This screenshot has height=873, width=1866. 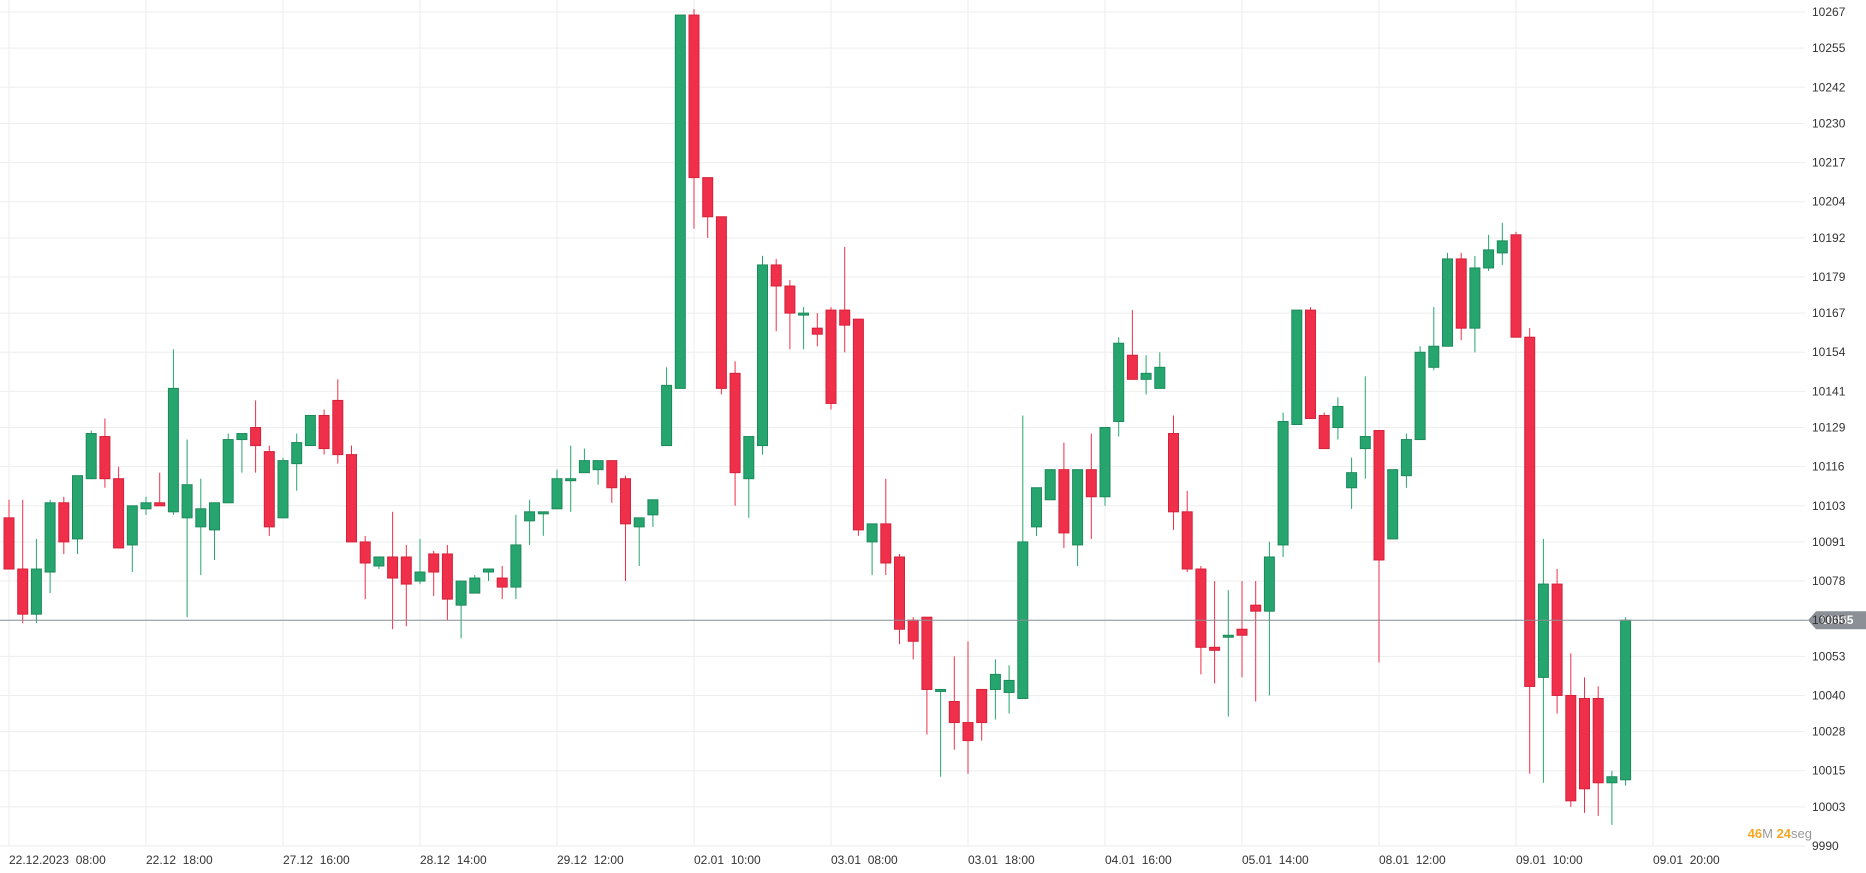 I want to click on x-tick-label: 08.01 12:00, so click(x=1412, y=860).